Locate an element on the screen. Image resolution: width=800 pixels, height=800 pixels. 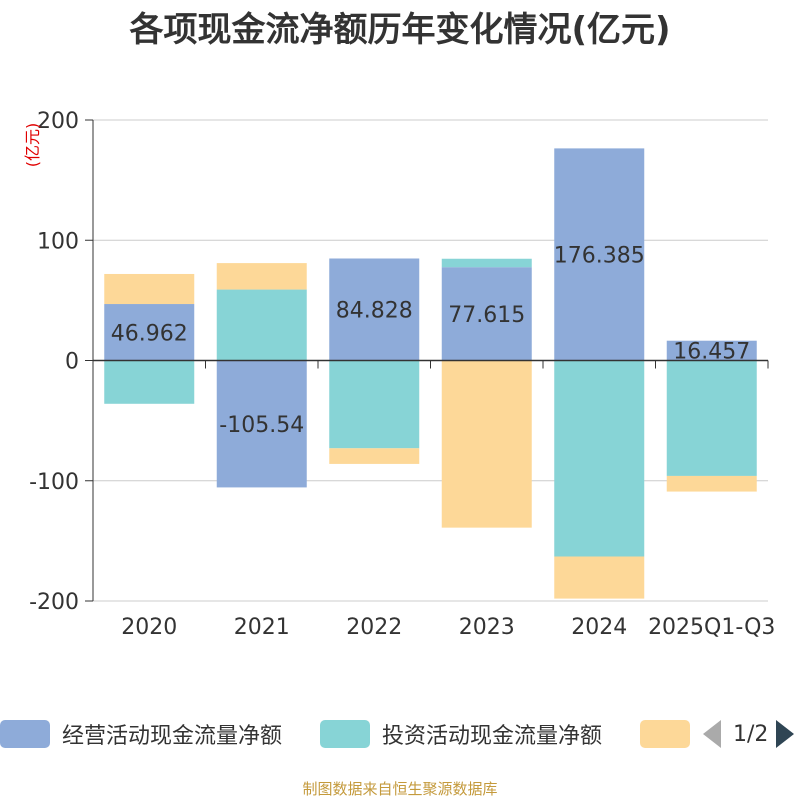
legend-item-operating: 经营活动现金流量净额 is located at coordinates (141, 734).